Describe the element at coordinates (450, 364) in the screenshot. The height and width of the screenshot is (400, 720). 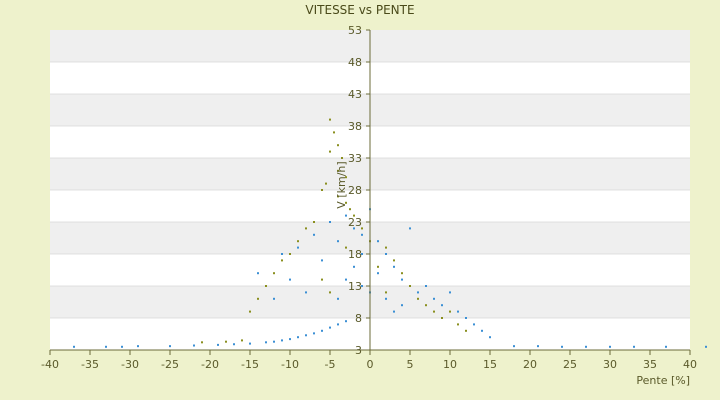
I see `x-tick-label: 10` at that location.